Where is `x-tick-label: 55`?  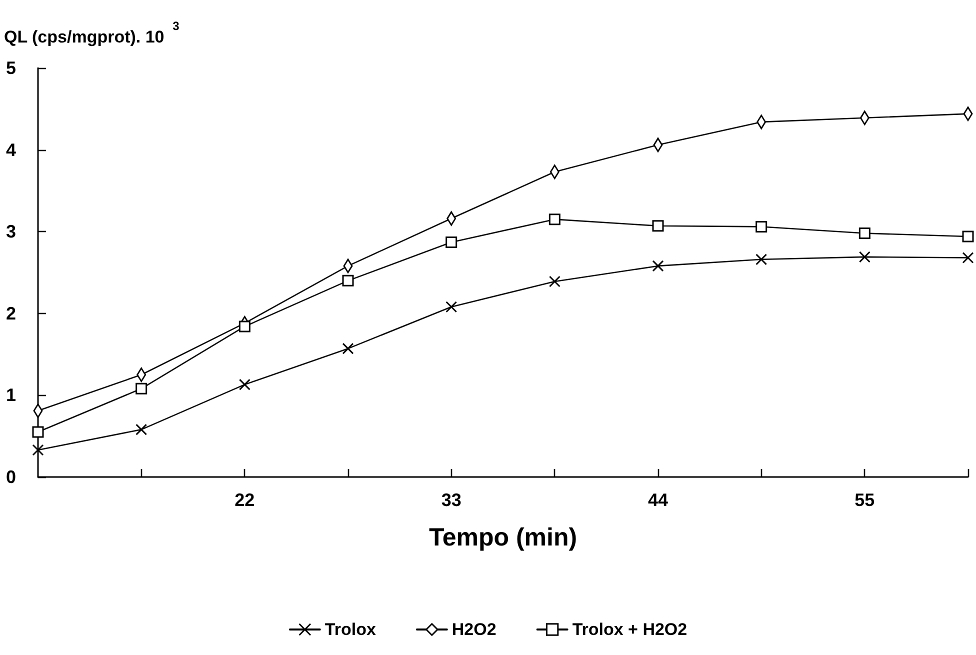
x-tick-label: 55 is located at coordinates (864, 500).